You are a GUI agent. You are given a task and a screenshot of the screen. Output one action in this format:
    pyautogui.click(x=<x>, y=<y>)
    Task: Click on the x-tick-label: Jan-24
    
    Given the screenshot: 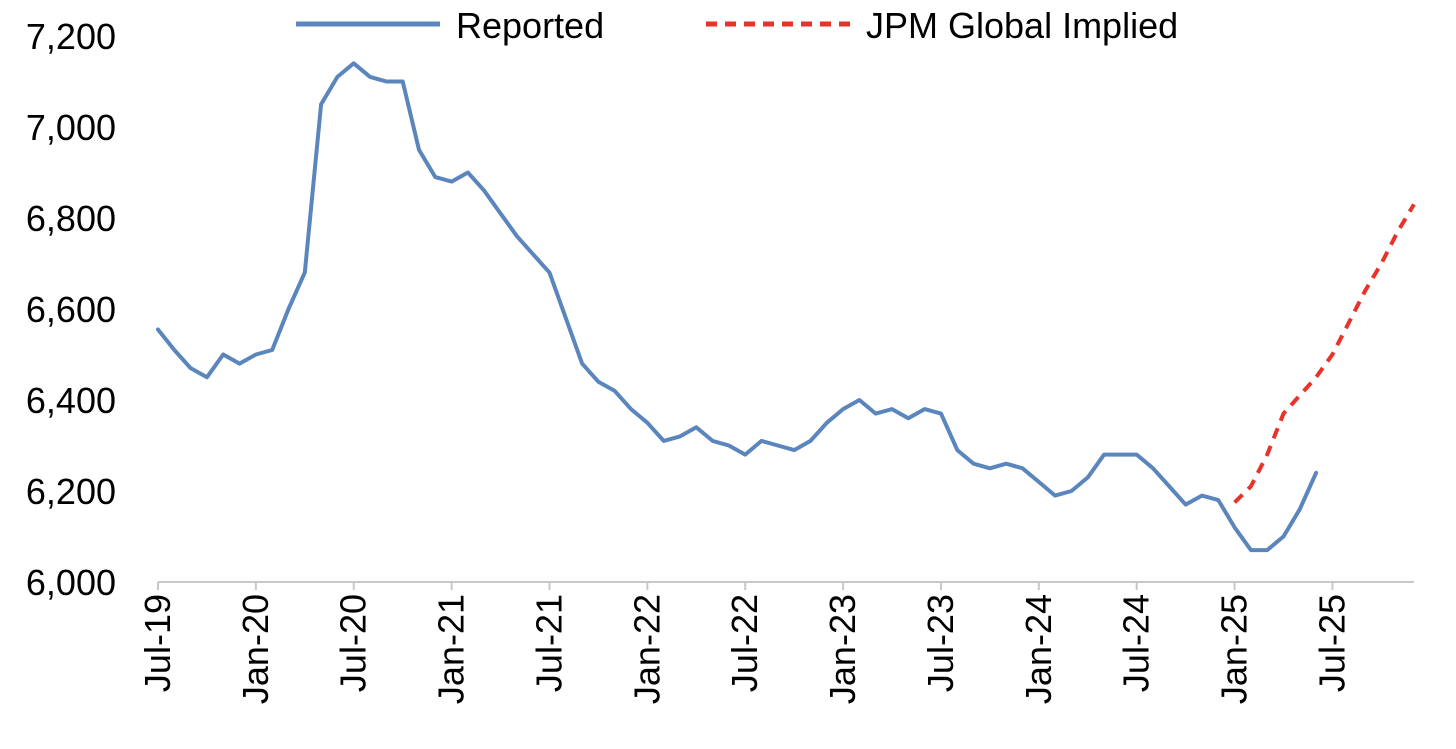 What is the action you would take?
    pyautogui.click(x=1038, y=649)
    